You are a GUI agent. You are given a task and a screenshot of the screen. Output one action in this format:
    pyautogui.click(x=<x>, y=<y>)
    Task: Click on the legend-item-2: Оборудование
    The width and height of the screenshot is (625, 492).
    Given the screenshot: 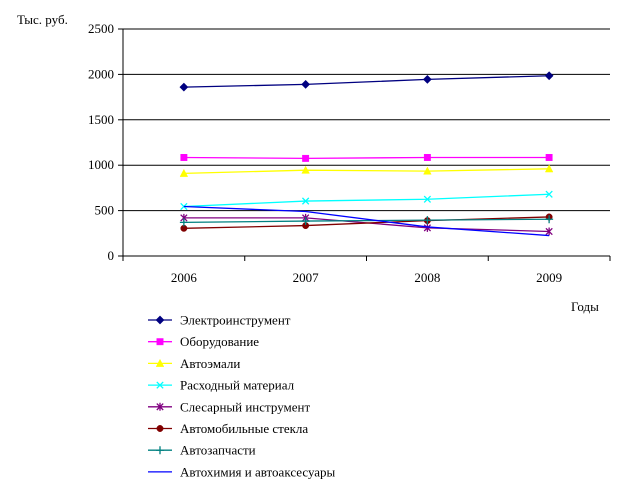 What is the action you would take?
    pyautogui.click(x=203, y=341)
    